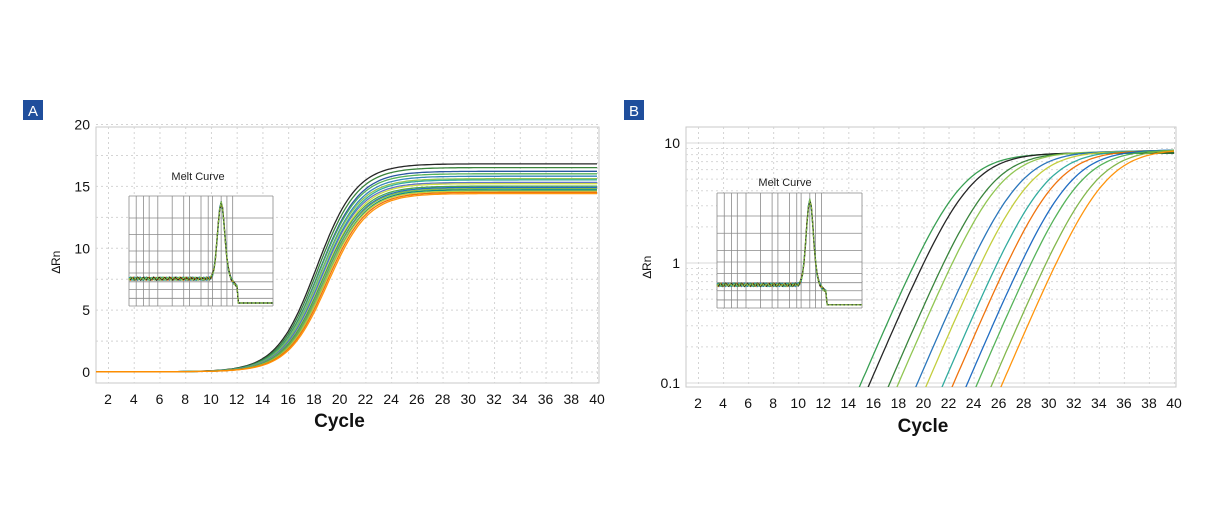  Describe the element at coordinates (314, 399) in the screenshot. I see `chart-a-x-tick-label: 18` at that location.